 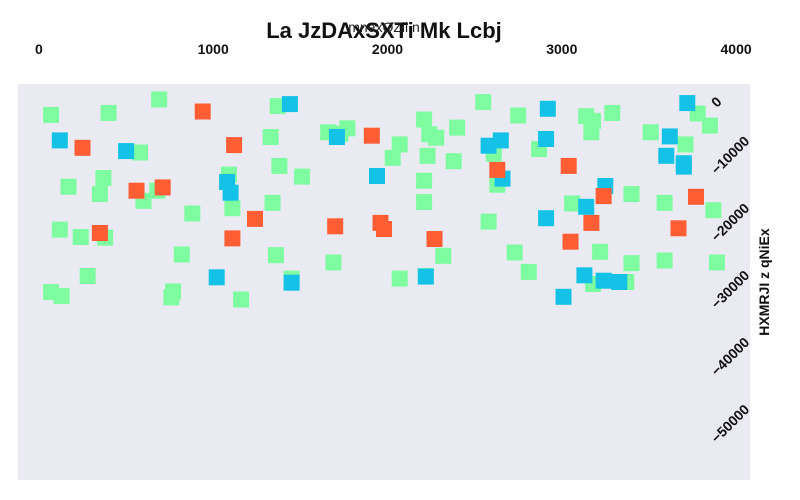 I want to click on y-axis-label: HXMRJI z qNiEx, so click(x=764, y=282).